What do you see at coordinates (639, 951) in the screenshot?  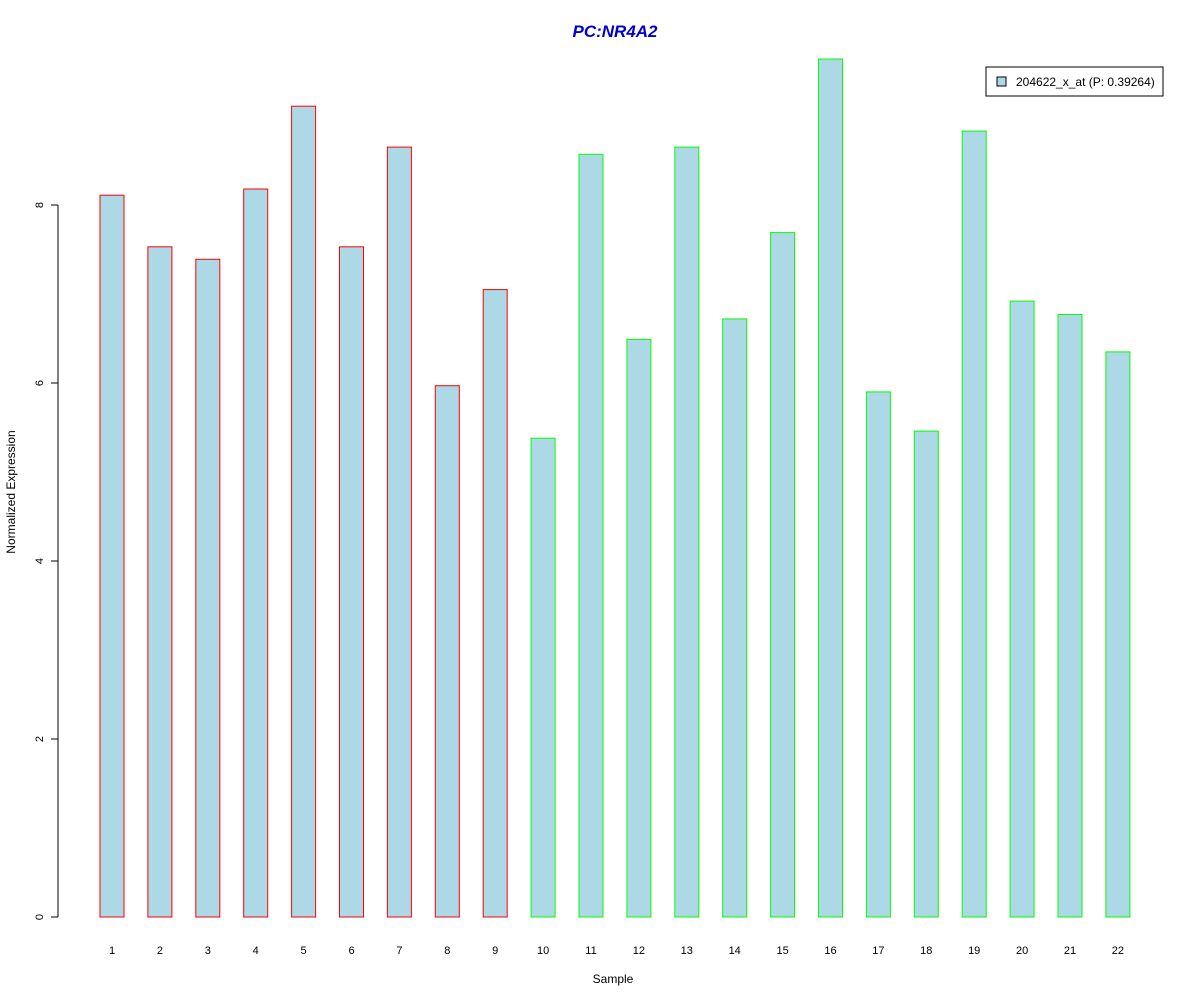 I see `x-tick-label: 12` at bounding box center [639, 951].